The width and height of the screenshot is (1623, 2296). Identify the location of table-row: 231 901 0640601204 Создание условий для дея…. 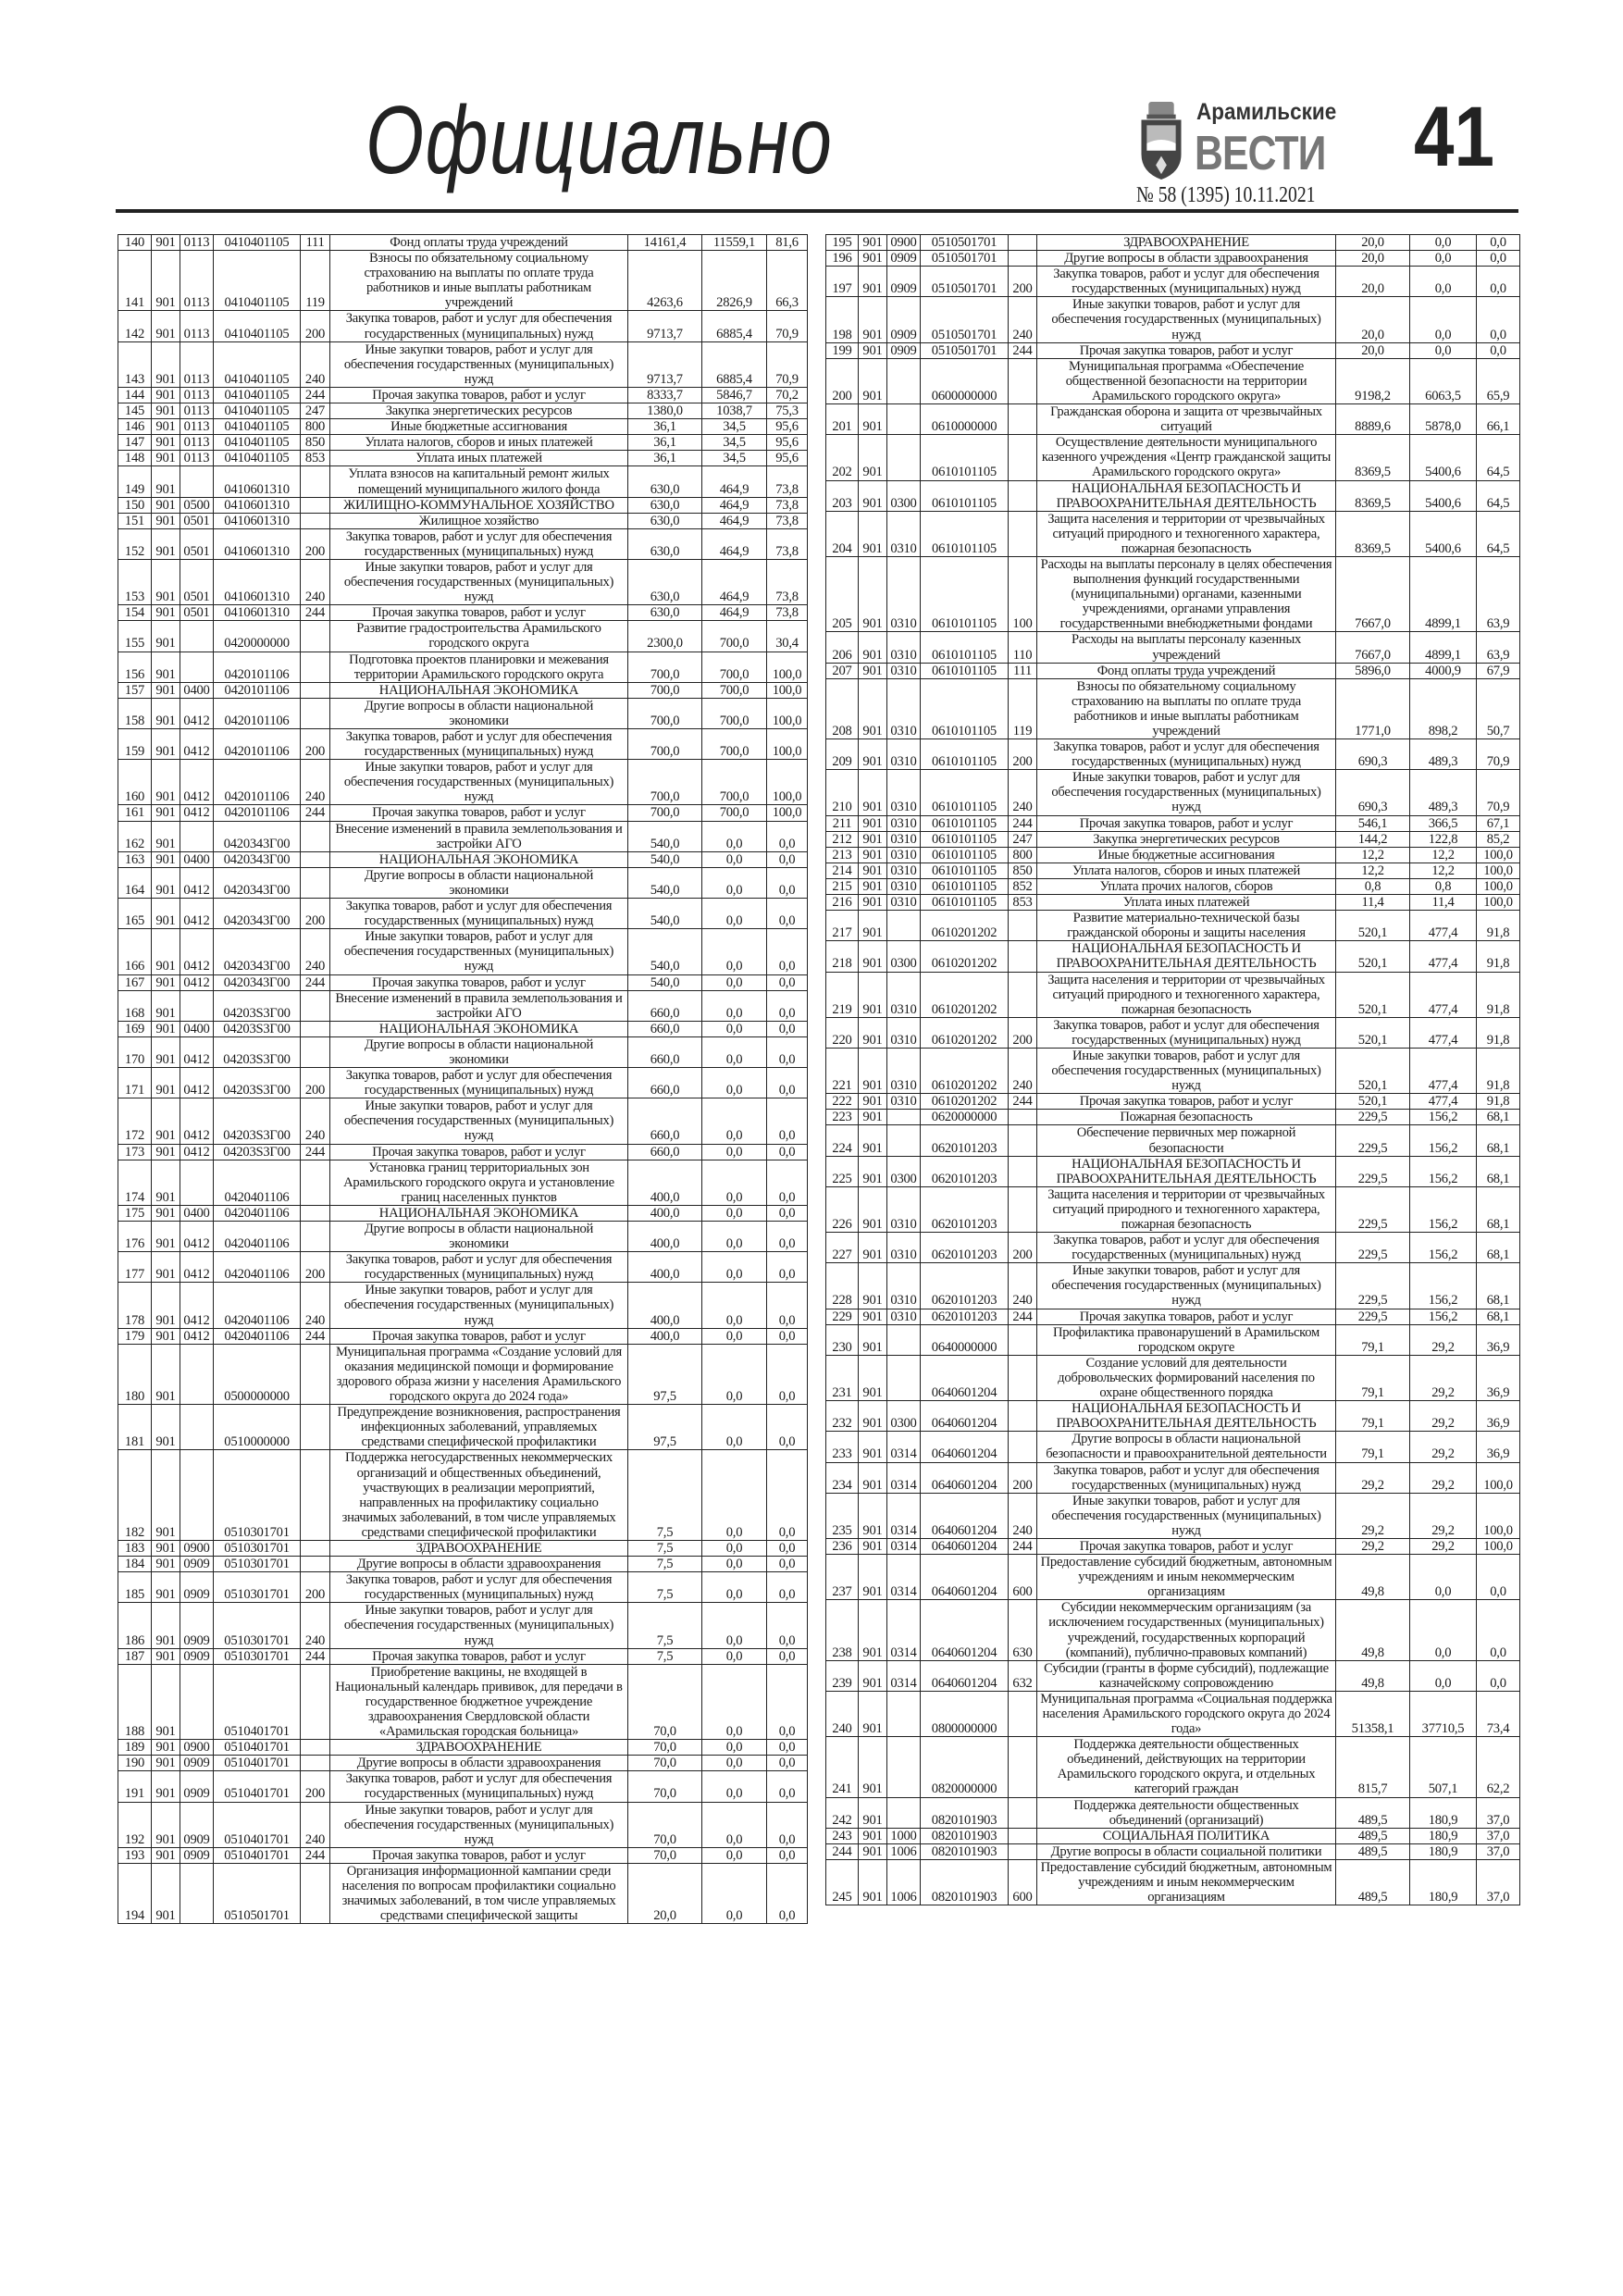
(1172, 1378).